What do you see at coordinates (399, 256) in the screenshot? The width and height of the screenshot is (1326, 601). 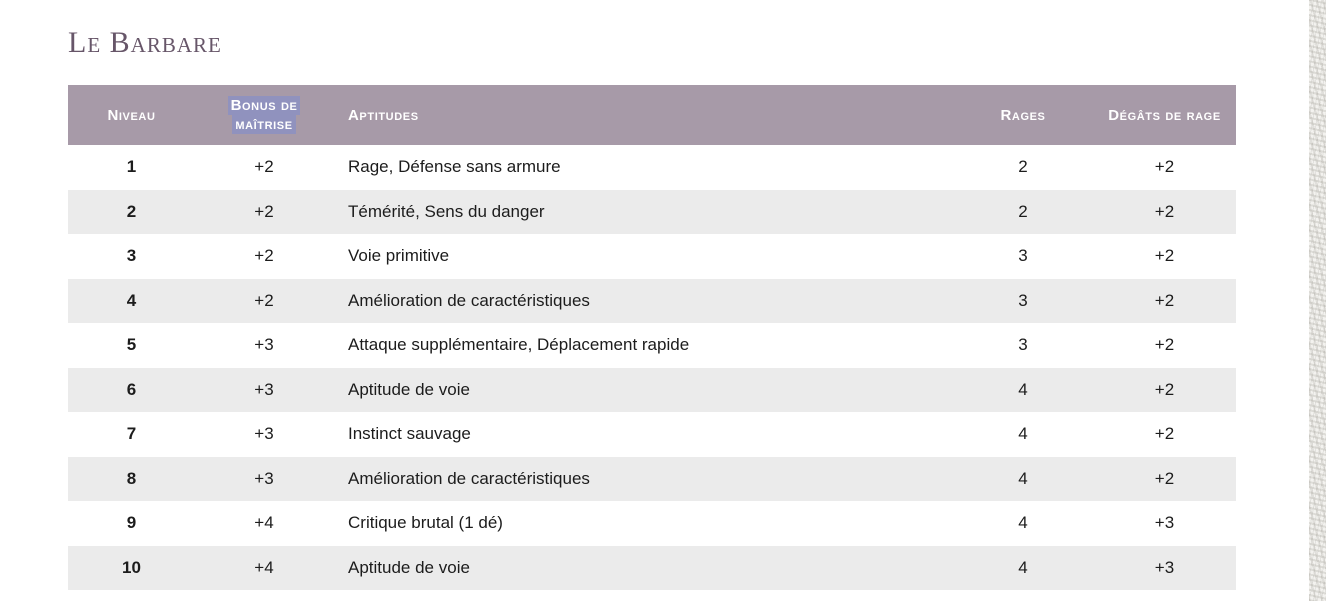 I see `cell-aptitudes: Voie primitive` at bounding box center [399, 256].